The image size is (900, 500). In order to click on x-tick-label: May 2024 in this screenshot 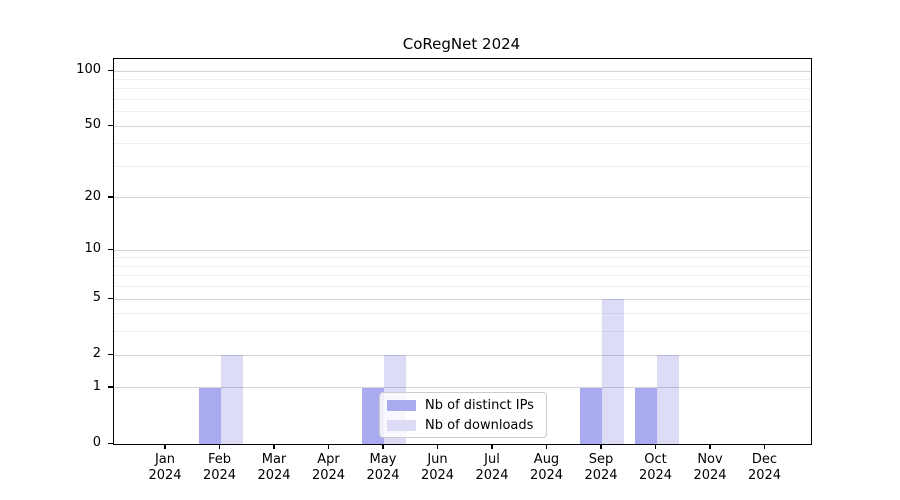, I will do `click(383, 468)`.